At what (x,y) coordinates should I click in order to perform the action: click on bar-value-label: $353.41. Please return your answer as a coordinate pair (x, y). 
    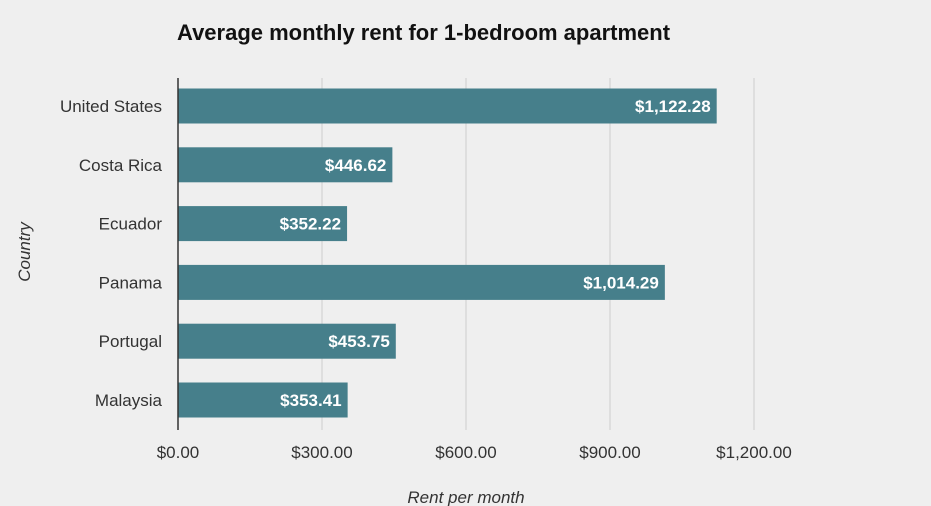
    Looking at the image, I should click on (310, 400).